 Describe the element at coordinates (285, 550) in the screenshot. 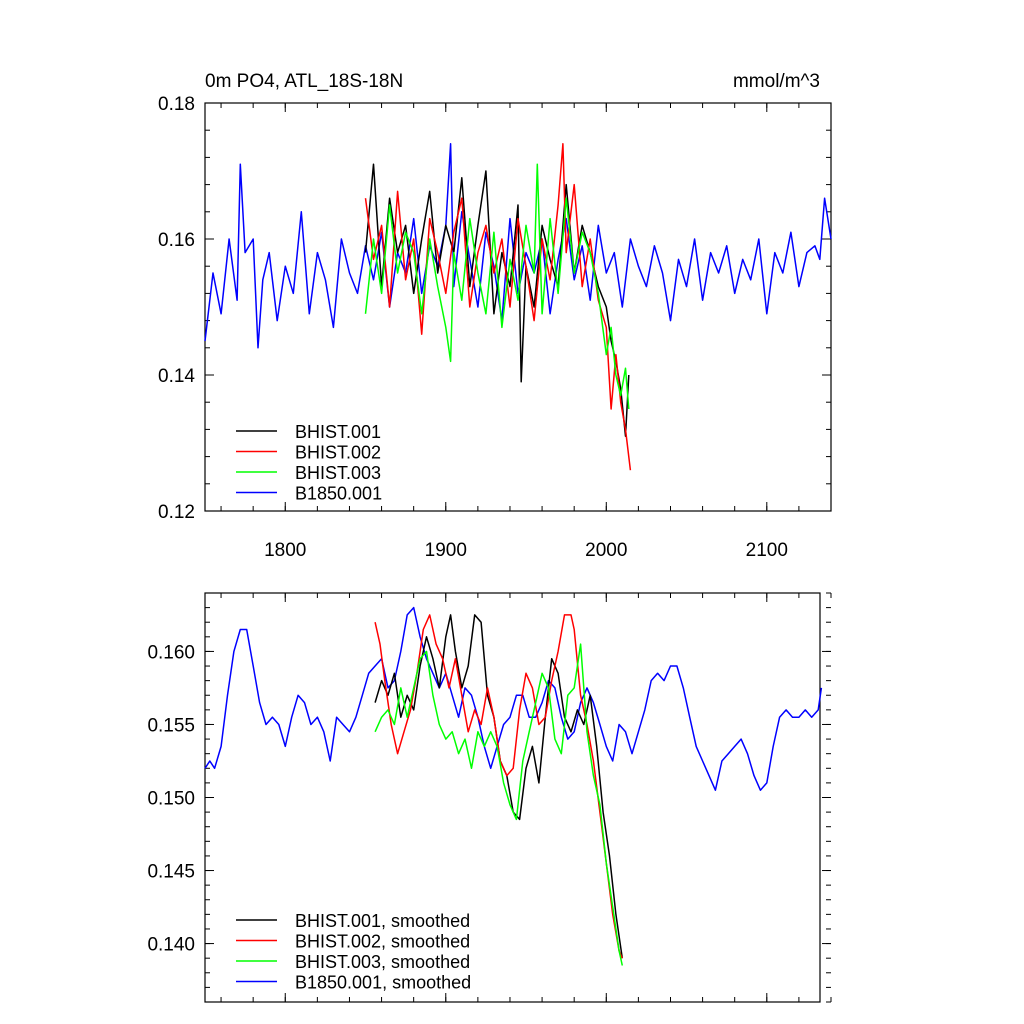

I see `x-tick-label: 1800` at that location.